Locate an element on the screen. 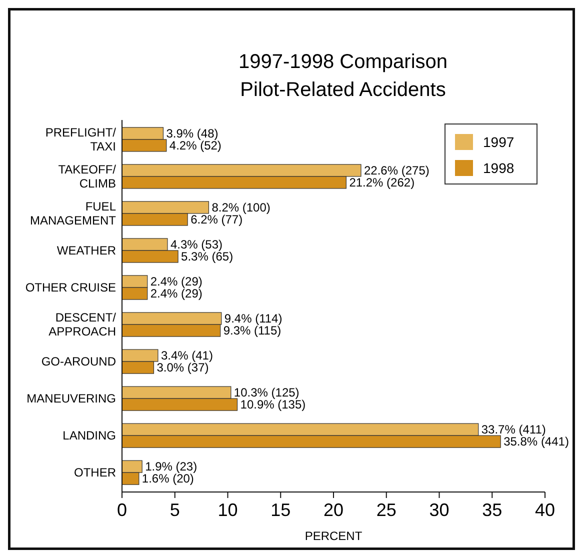 Image resolution: width=583 pixels, height=558 pixels. data-label: 9.4% (114) is located at coordinates (253, 318).